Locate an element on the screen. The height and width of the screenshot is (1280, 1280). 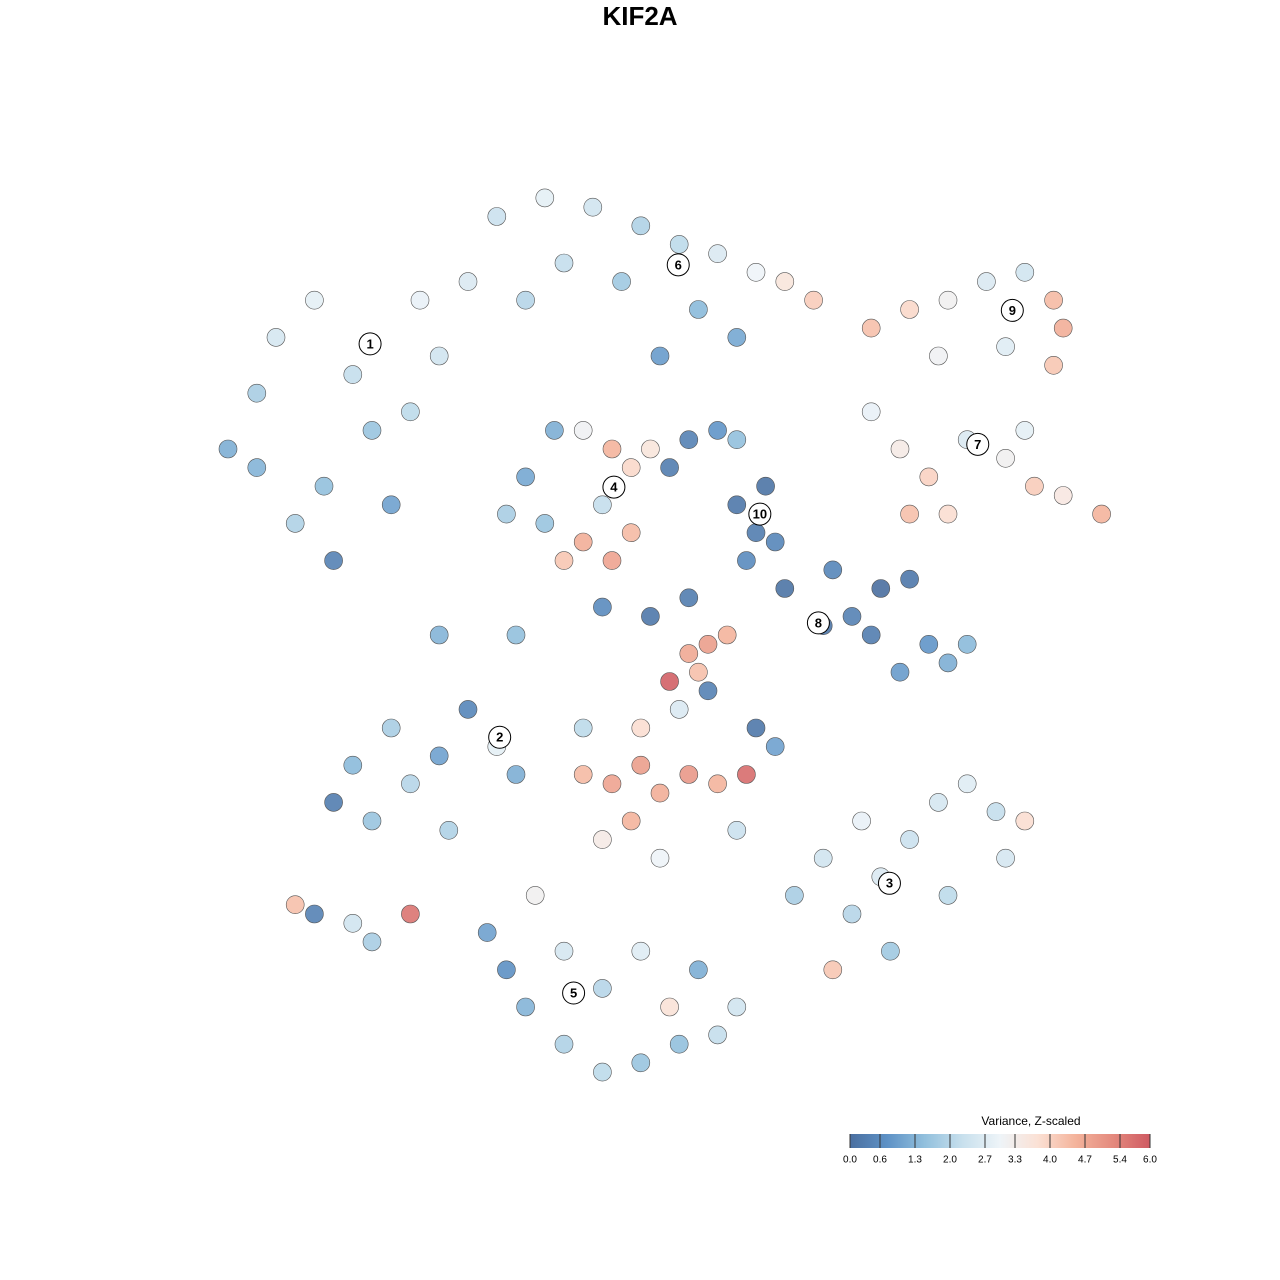
colorbar-tick-label: 4.0 is located at coordinates (1050, 1160).